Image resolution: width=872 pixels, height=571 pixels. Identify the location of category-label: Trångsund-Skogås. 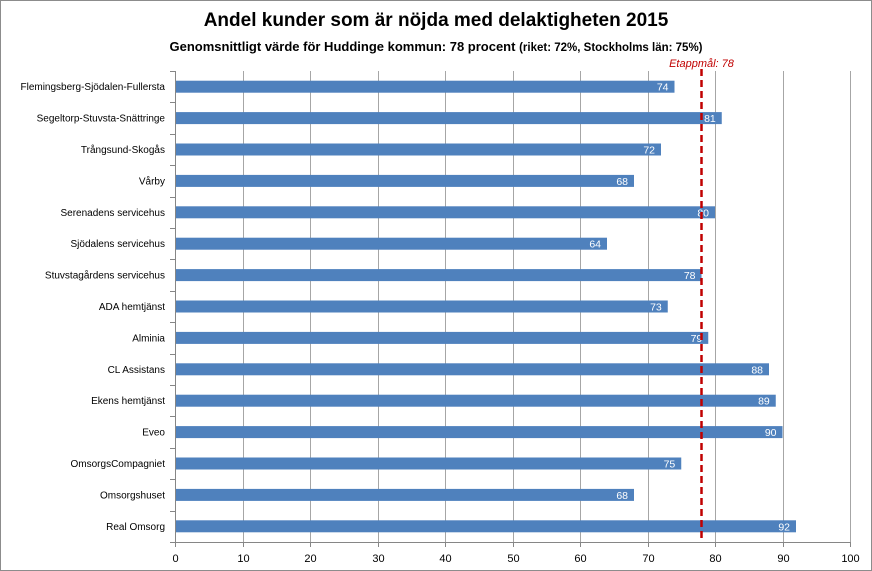
(123, 150).